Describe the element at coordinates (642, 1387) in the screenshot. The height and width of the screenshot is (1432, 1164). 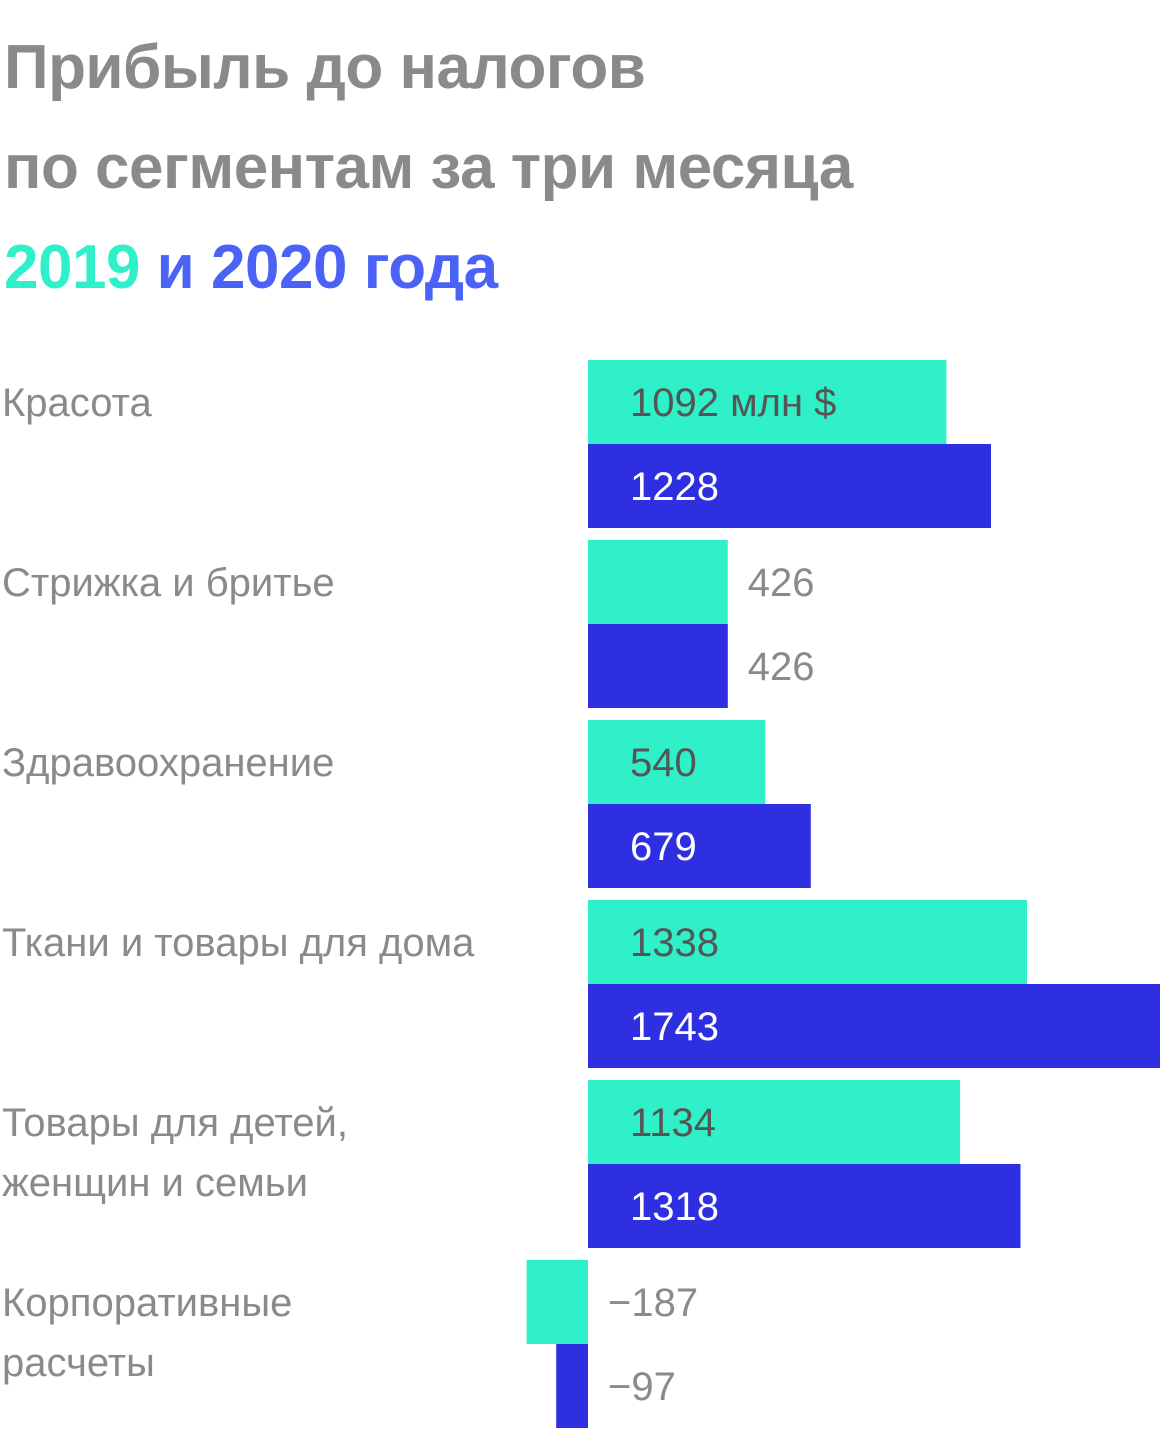
I see `value-label: −97` at that location.